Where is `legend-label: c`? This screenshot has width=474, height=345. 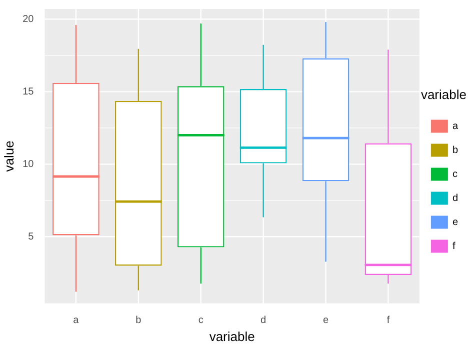
legend-label: c is located at coordinates (455, 174).